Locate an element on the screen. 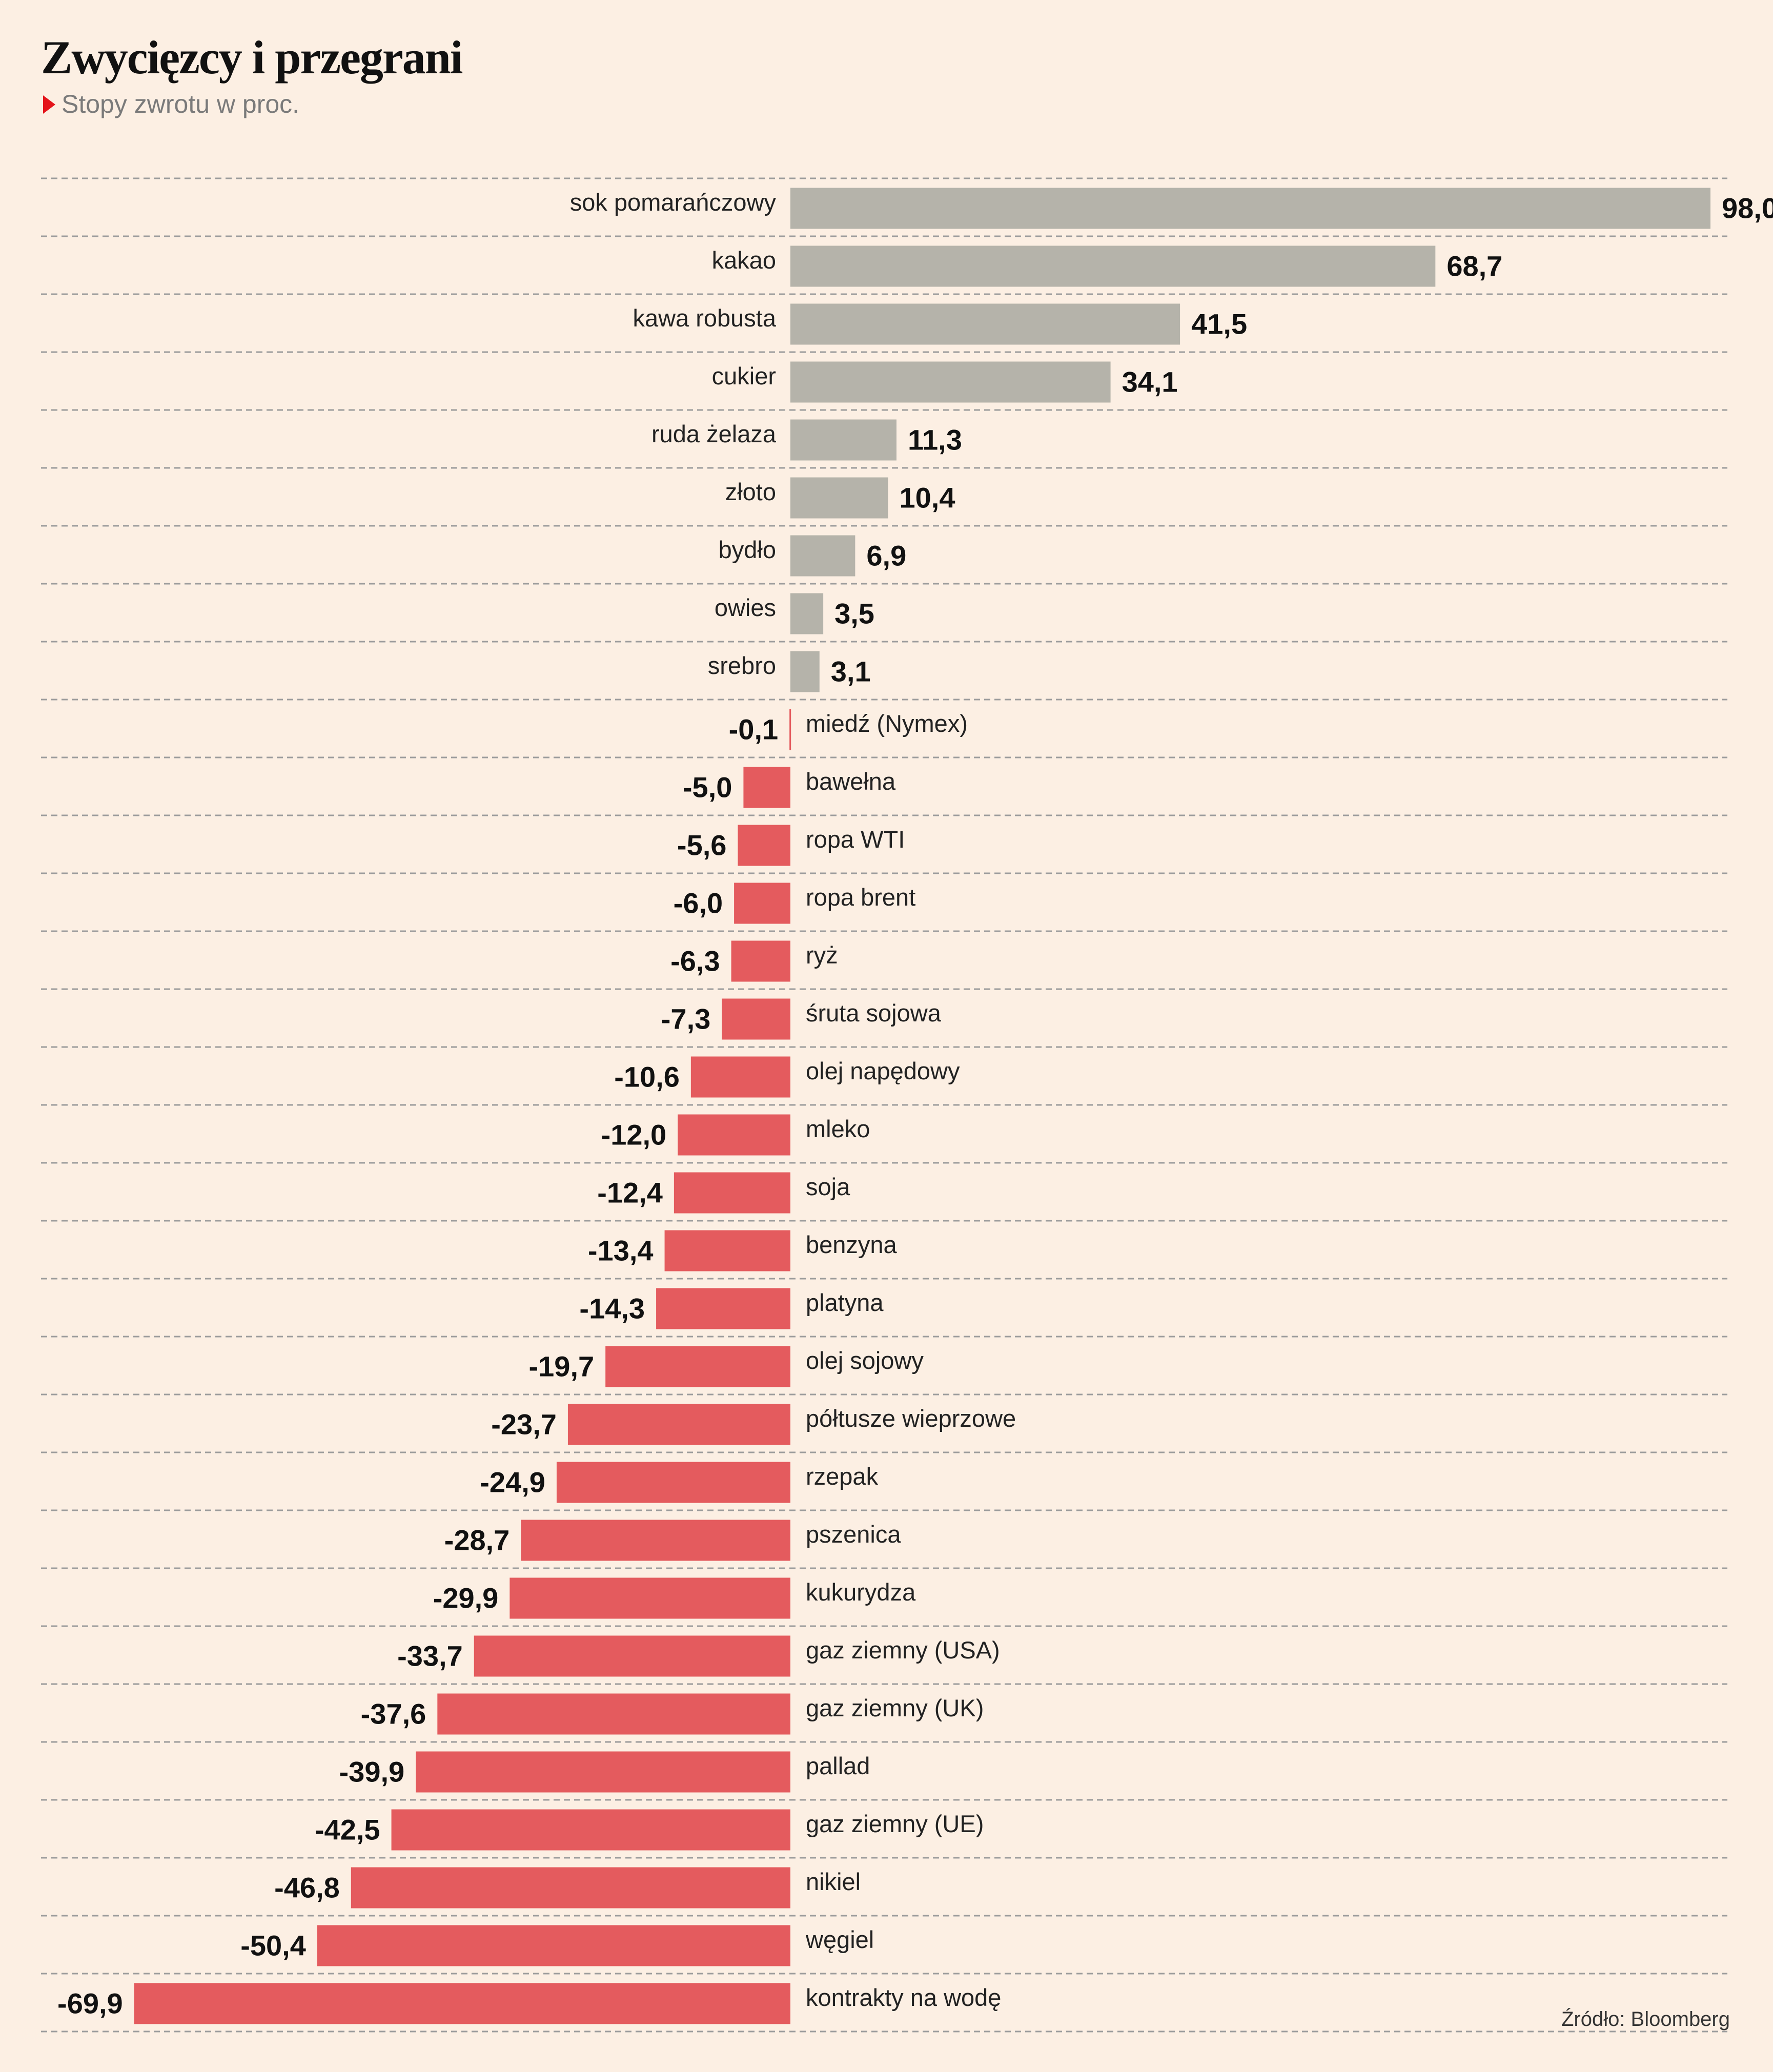 The width and height of the screenshot is (1773, 2072). value-label: -19,7 is located at coordinates (562, 1366).